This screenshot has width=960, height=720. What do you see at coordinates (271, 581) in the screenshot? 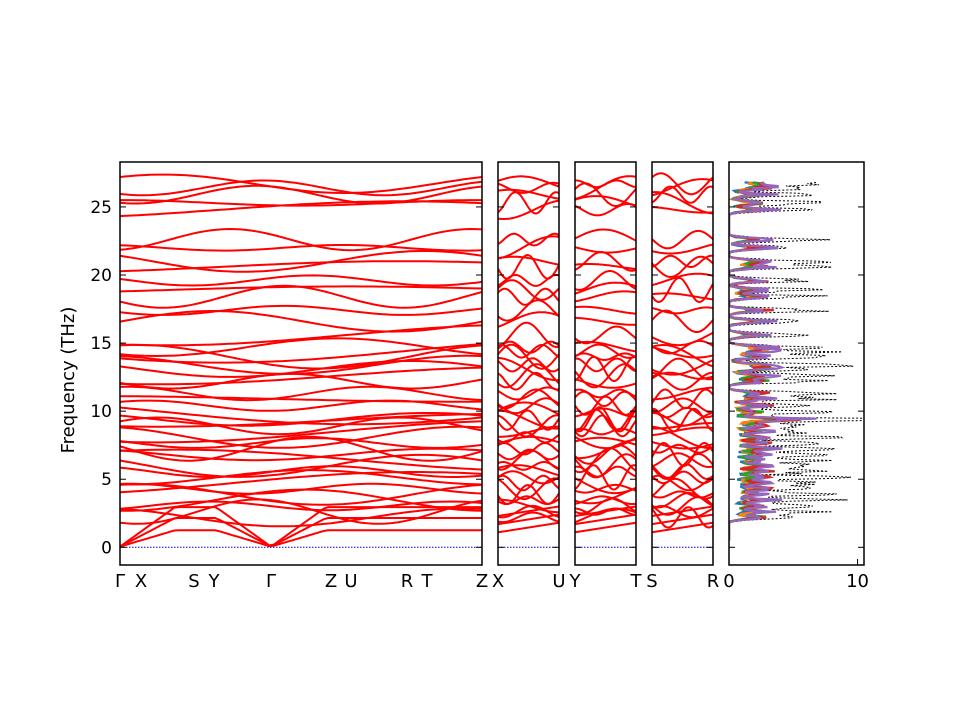
I see `x-tick-label: Γ` at bounding box center [271, 581].